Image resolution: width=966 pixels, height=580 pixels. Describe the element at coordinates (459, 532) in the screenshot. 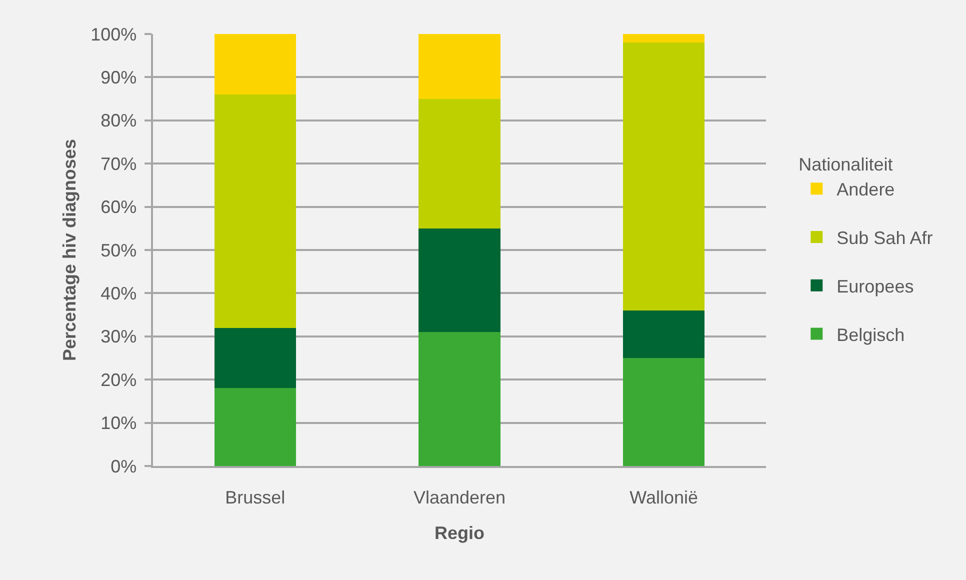

I see `x-axis-title: Regio` at that location.